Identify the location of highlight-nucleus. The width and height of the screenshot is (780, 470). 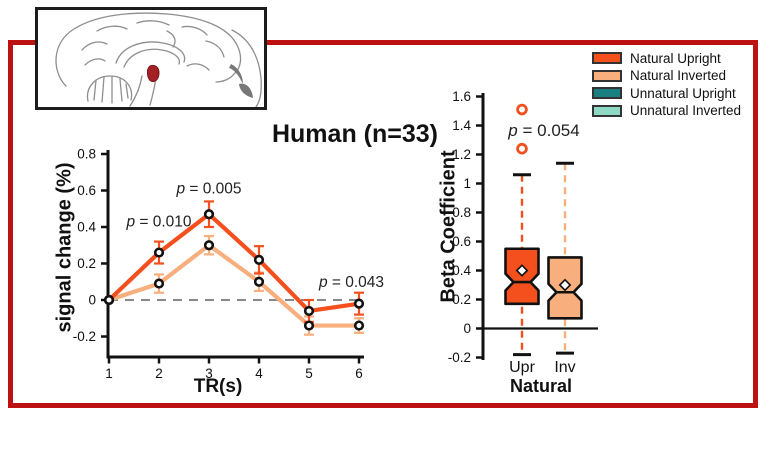
(153, 73).